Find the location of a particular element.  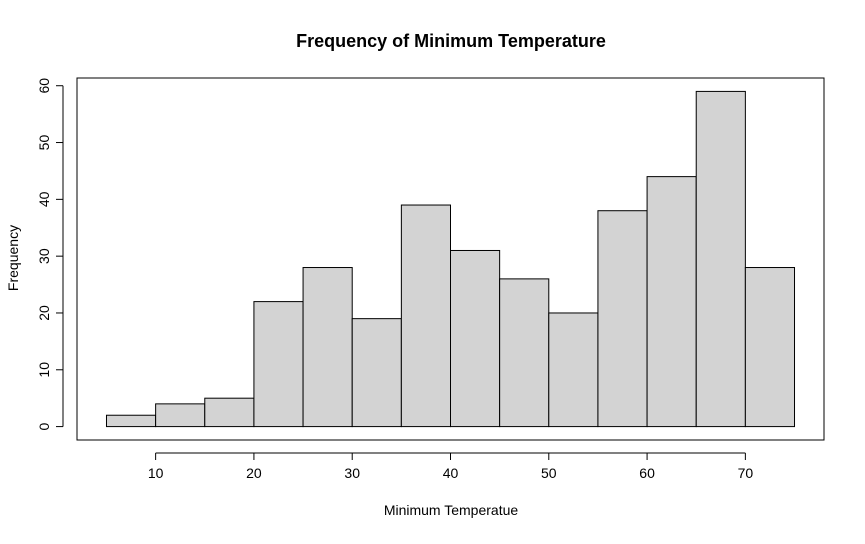

y-axis: 0 10 20 30 40 50 60 is located at coordinates (50, 254).